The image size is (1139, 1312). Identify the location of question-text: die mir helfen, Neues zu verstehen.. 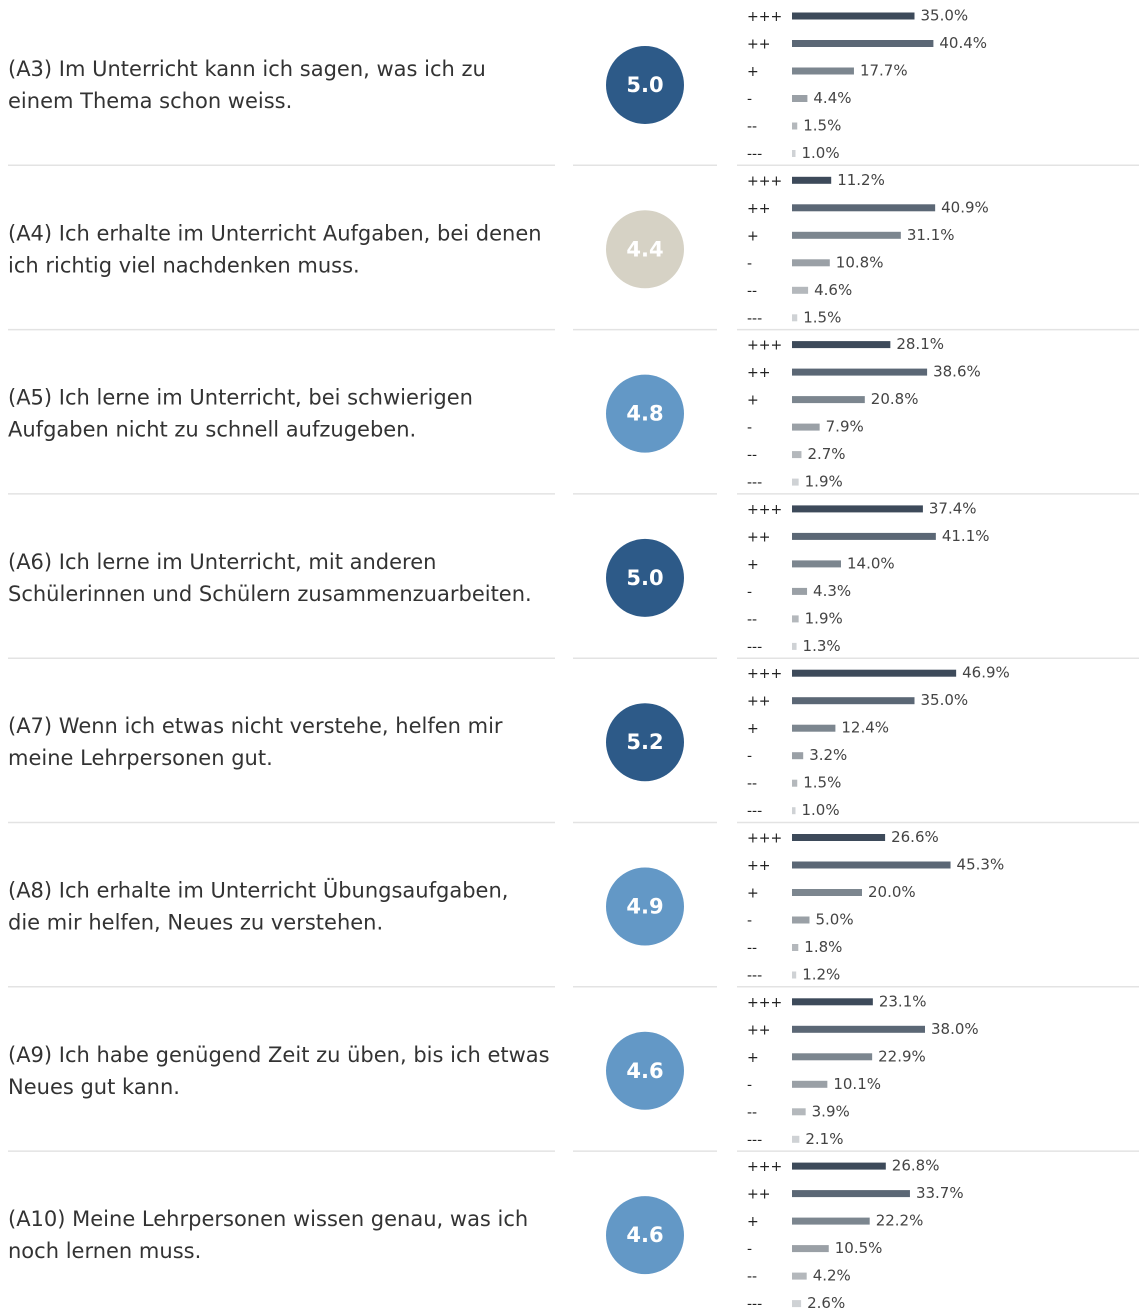
(195, 923).